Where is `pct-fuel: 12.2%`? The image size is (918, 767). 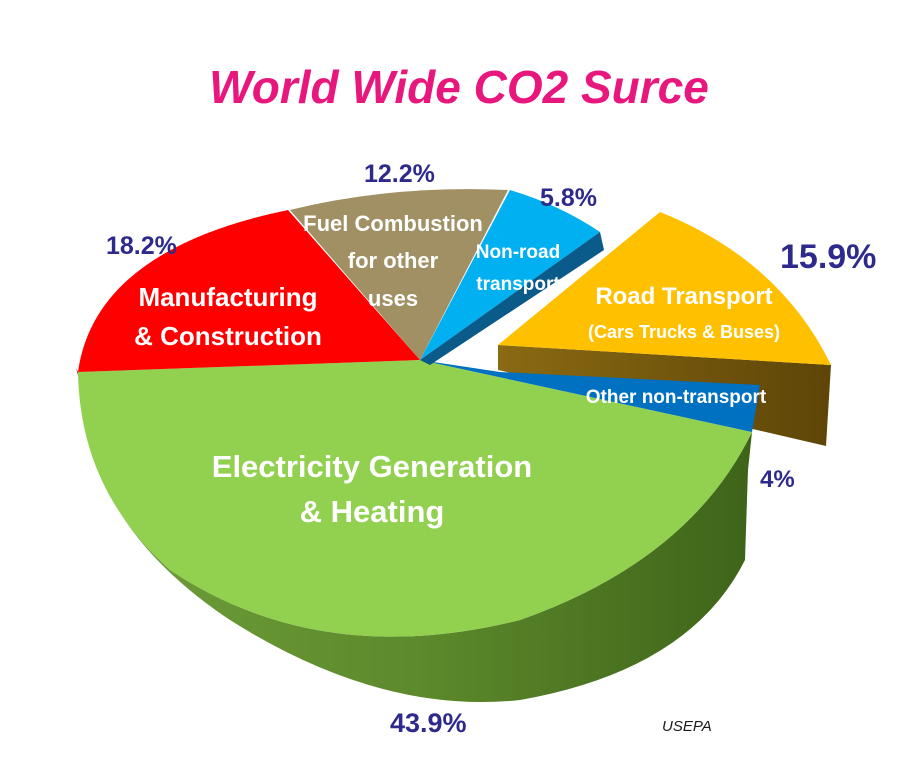 pct-fuel: 12.2% is located at coordinates (399, 174).